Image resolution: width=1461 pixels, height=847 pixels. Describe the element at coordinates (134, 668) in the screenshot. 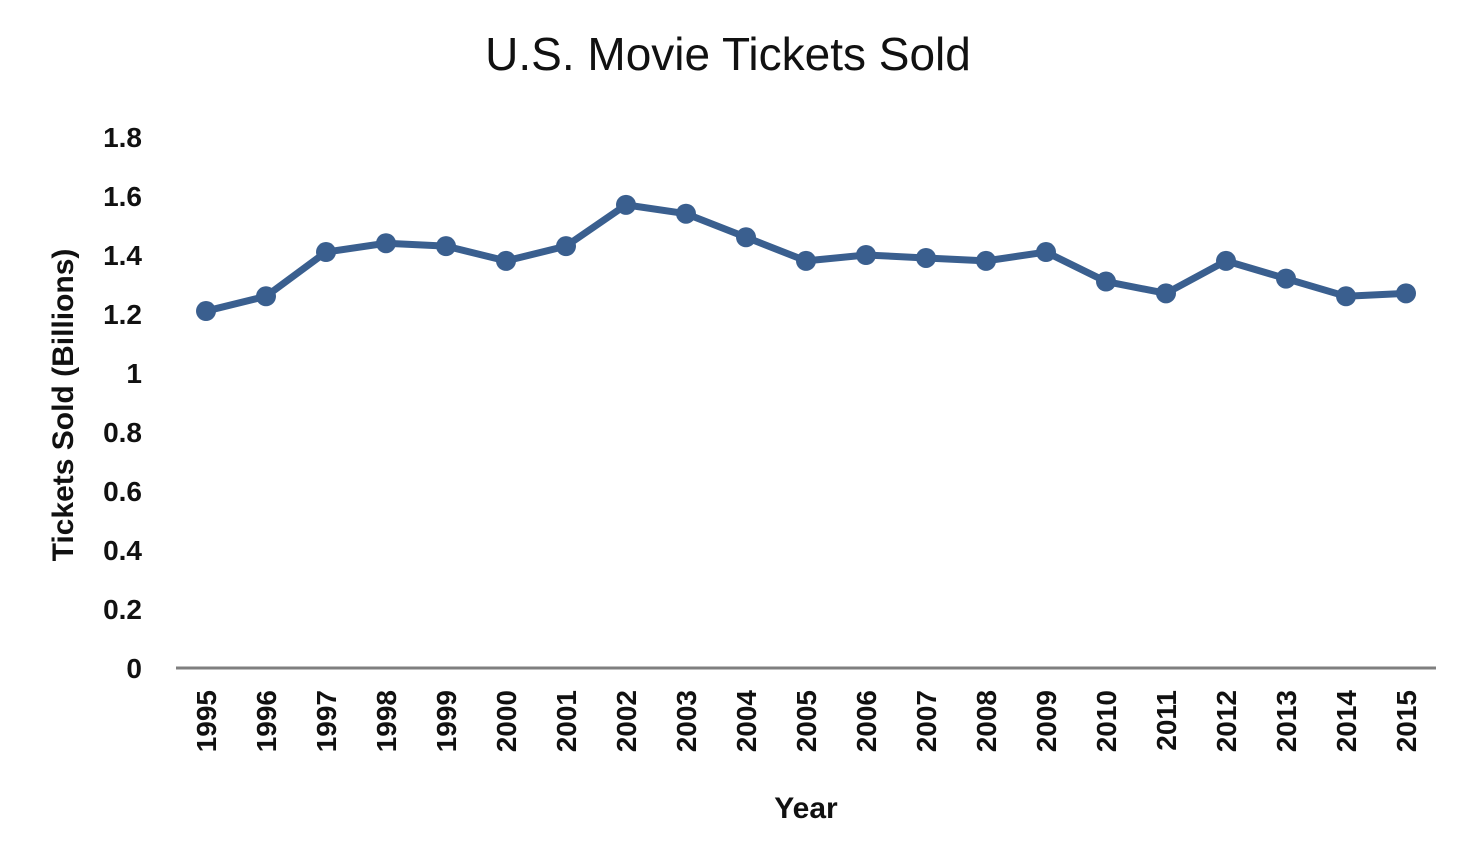

I see `y-tick-label: 0` at that location.